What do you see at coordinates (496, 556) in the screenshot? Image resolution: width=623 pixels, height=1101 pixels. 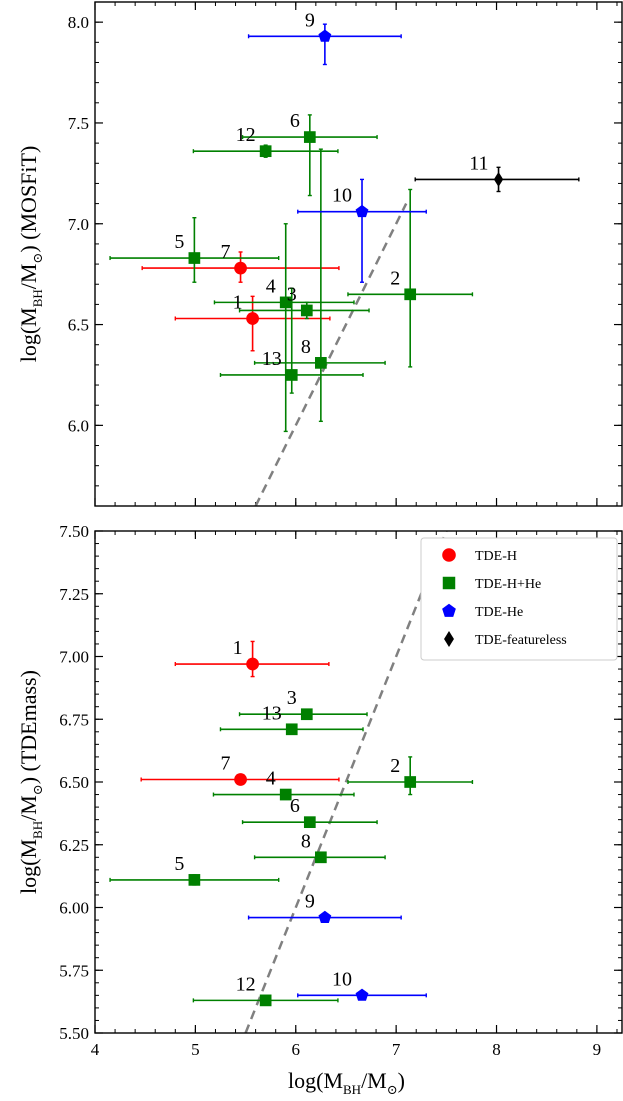 I see `legend-label: TDE-H` at bounding box center [496, 556].